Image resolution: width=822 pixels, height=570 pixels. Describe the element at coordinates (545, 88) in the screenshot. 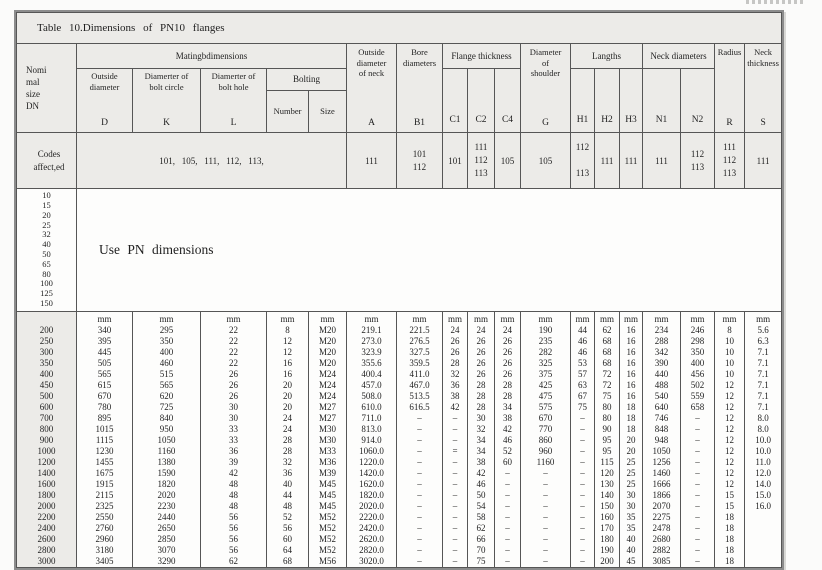

I see `header-diameter-of-shoulder-g: Diameter of shoulder G` at that location.